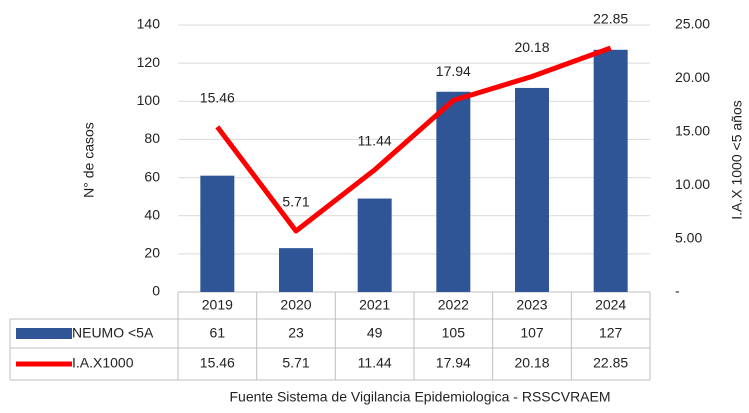  What do you see at coordinates (737, 159) in the screenshot?
I see `y2-axis-label: I.A.X 1000 <5 años` at bounding box center [737, 159].